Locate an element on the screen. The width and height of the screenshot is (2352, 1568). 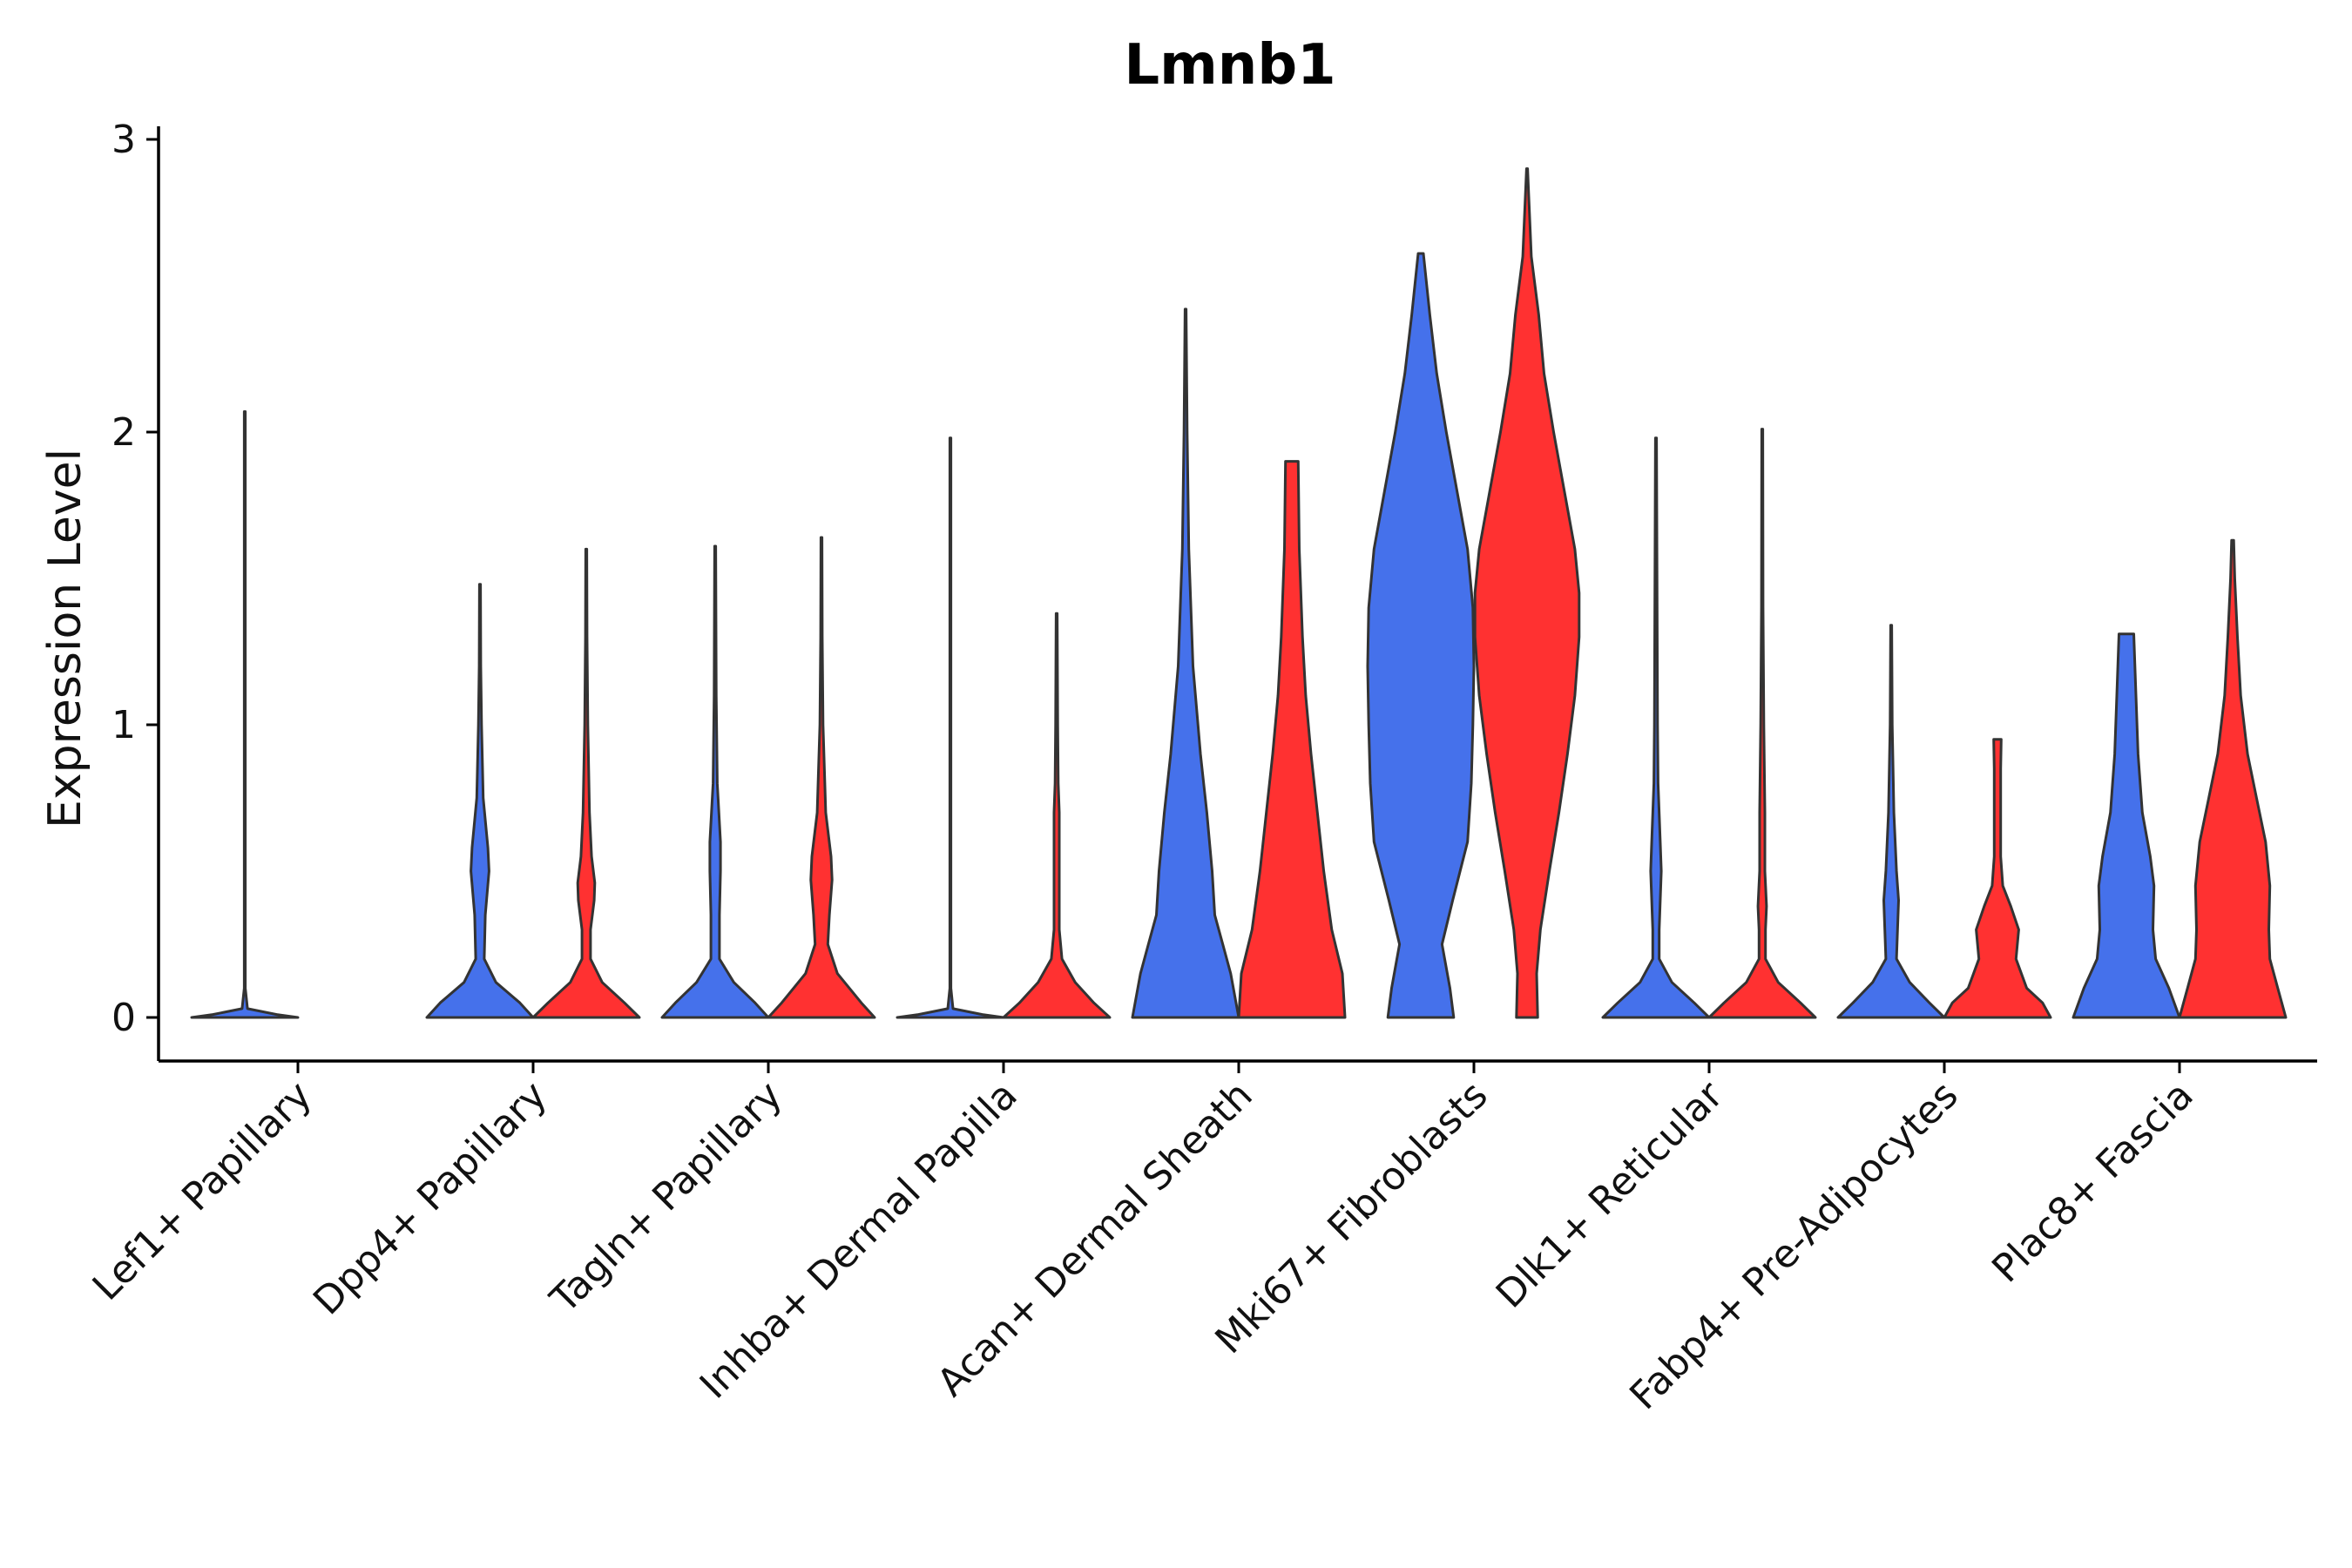
violin-tagln-papillary-red is located at coordinates (821, 777).